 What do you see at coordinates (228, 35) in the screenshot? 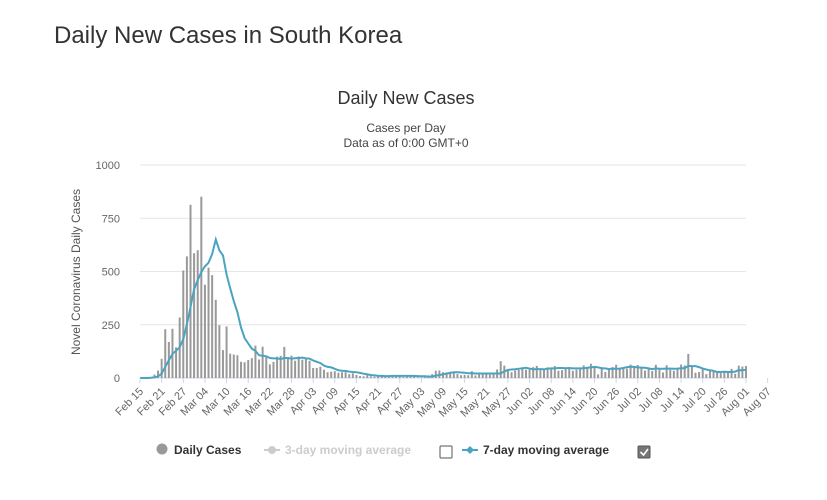
I see `page-title: Daily New Cases in South Korea` at bounding box center [228, 35].